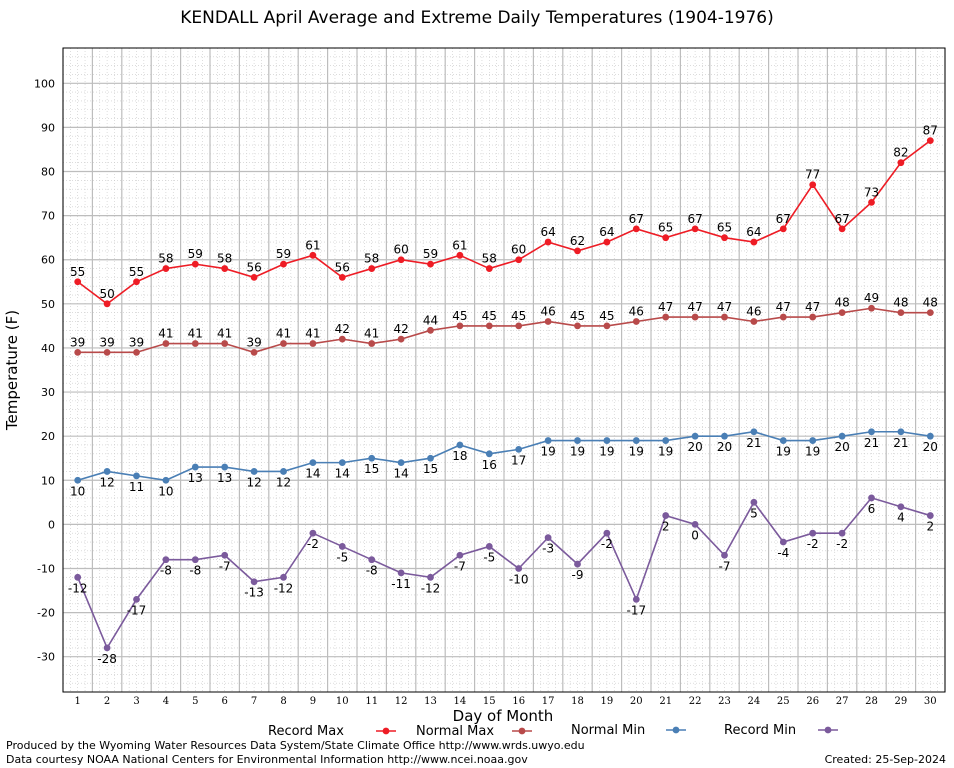 The height and width of the screenshot is (768, 954). I want to click on data-label: -9, so click(578, 575).